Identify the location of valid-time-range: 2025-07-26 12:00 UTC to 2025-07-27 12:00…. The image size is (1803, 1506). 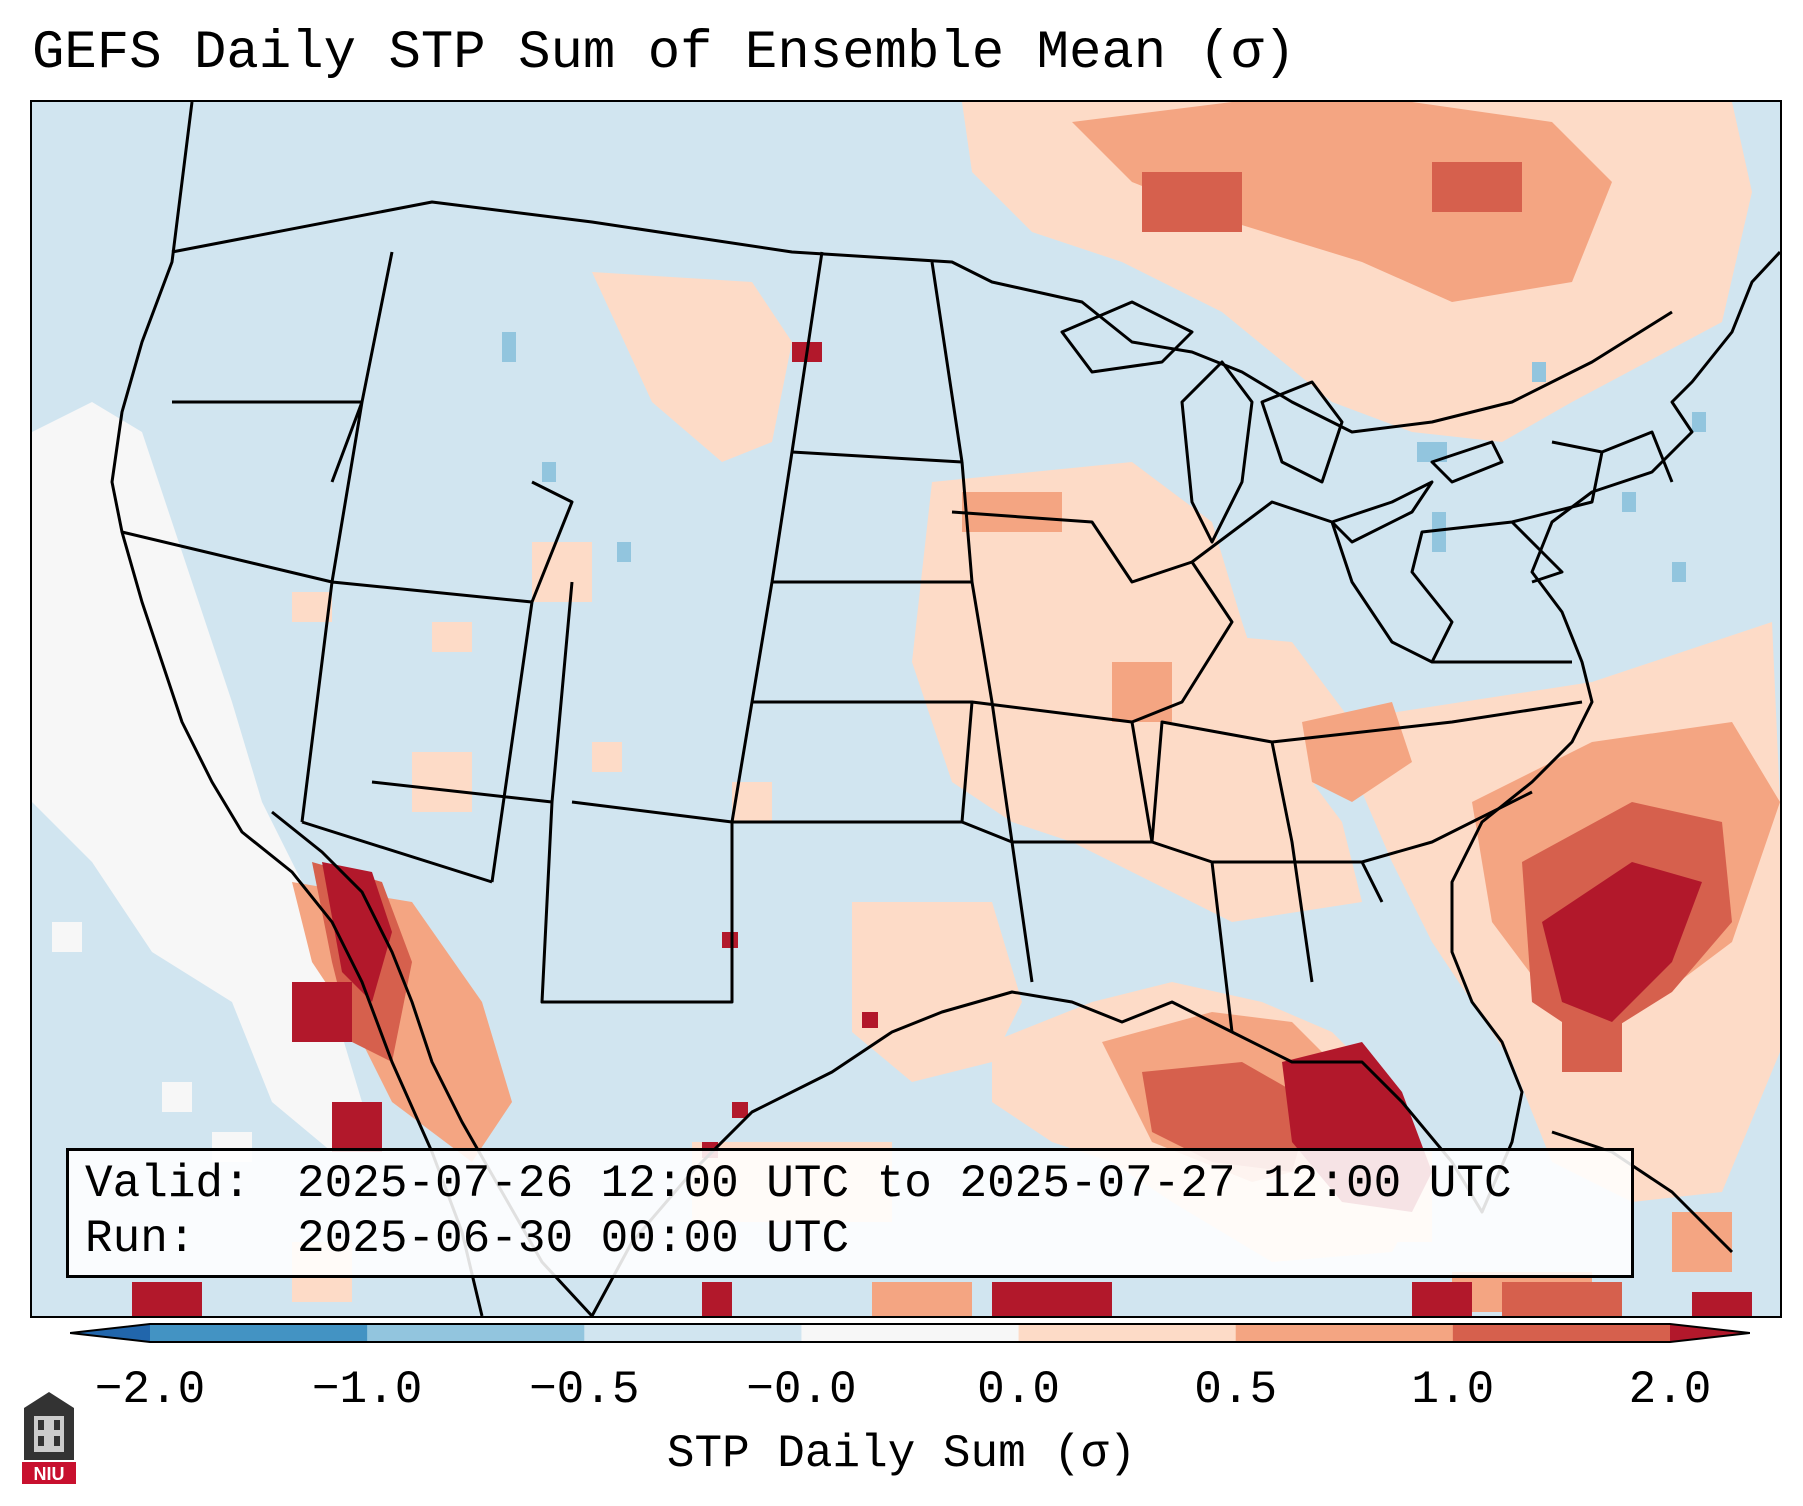
(904, 1184).